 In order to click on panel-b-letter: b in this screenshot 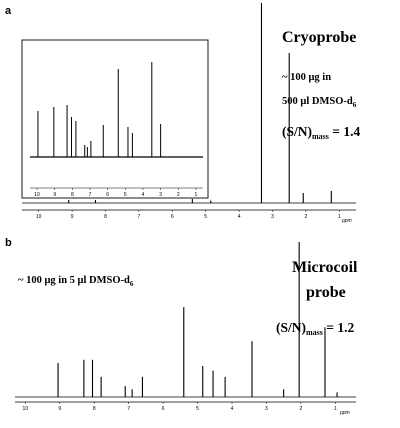, I will do `click(8, 243)`.